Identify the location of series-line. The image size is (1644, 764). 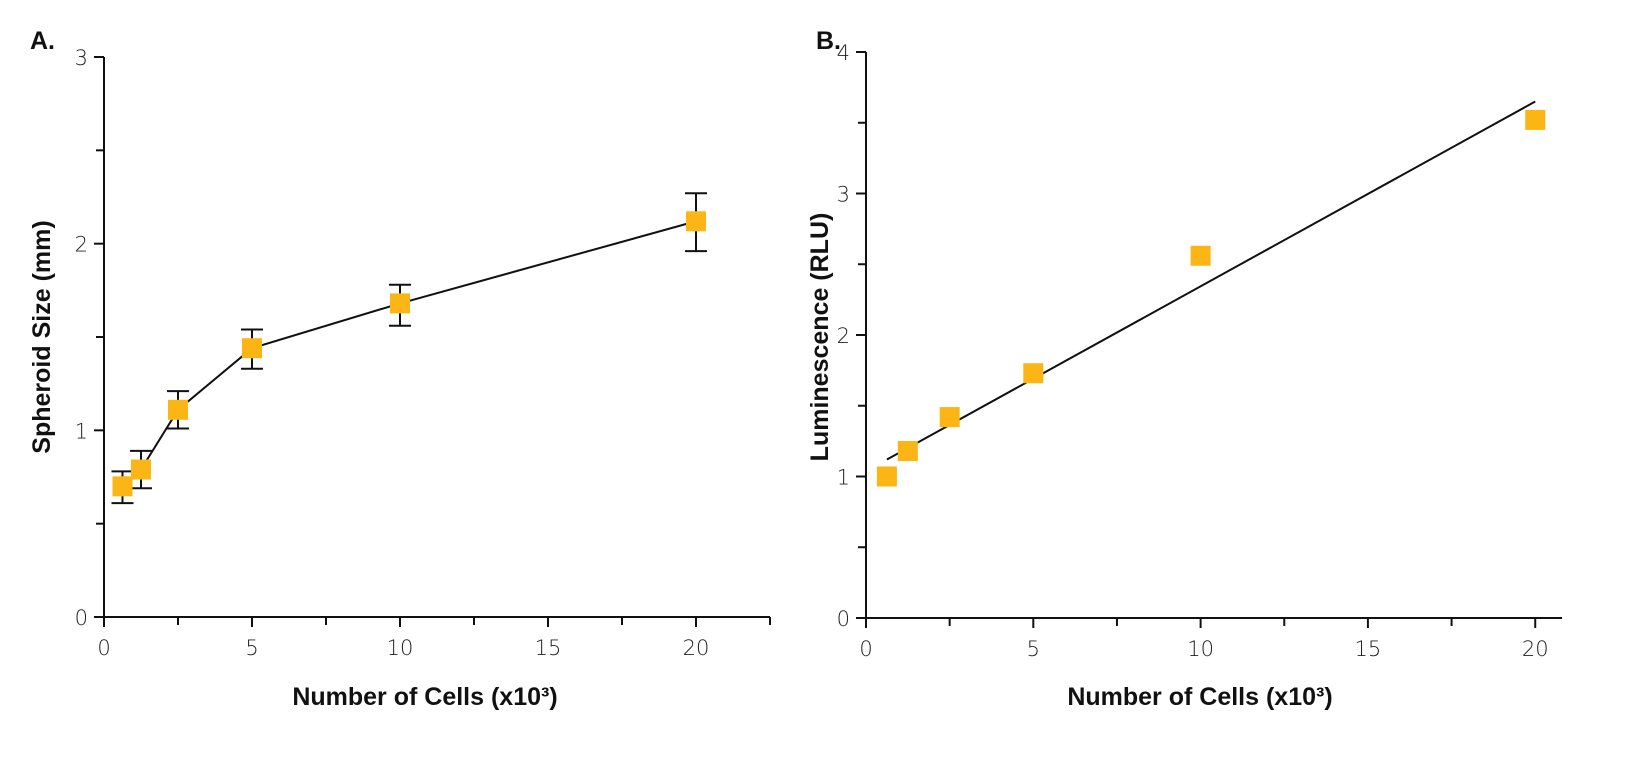
(409, 354).